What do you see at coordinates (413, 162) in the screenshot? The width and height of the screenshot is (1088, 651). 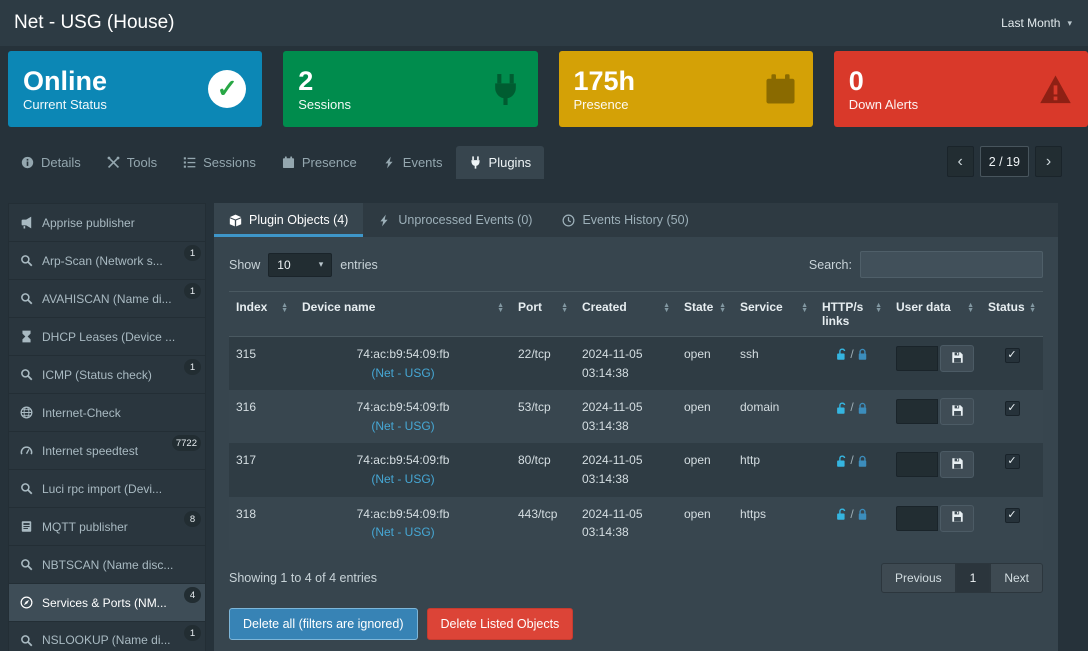 I see `tab-events: Events` at bounding box center [413, 162].